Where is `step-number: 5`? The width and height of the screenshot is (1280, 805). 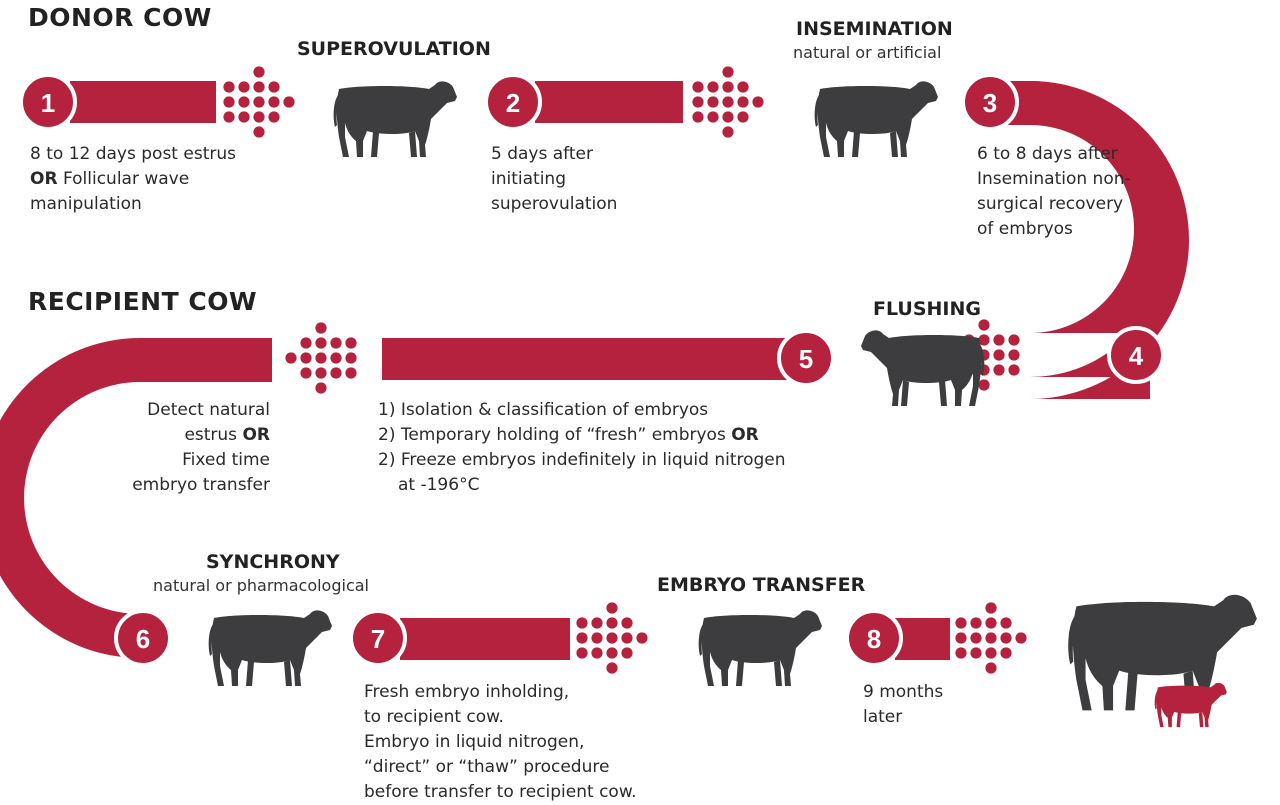 step-number: 5 is located at coordinates (806, 359).